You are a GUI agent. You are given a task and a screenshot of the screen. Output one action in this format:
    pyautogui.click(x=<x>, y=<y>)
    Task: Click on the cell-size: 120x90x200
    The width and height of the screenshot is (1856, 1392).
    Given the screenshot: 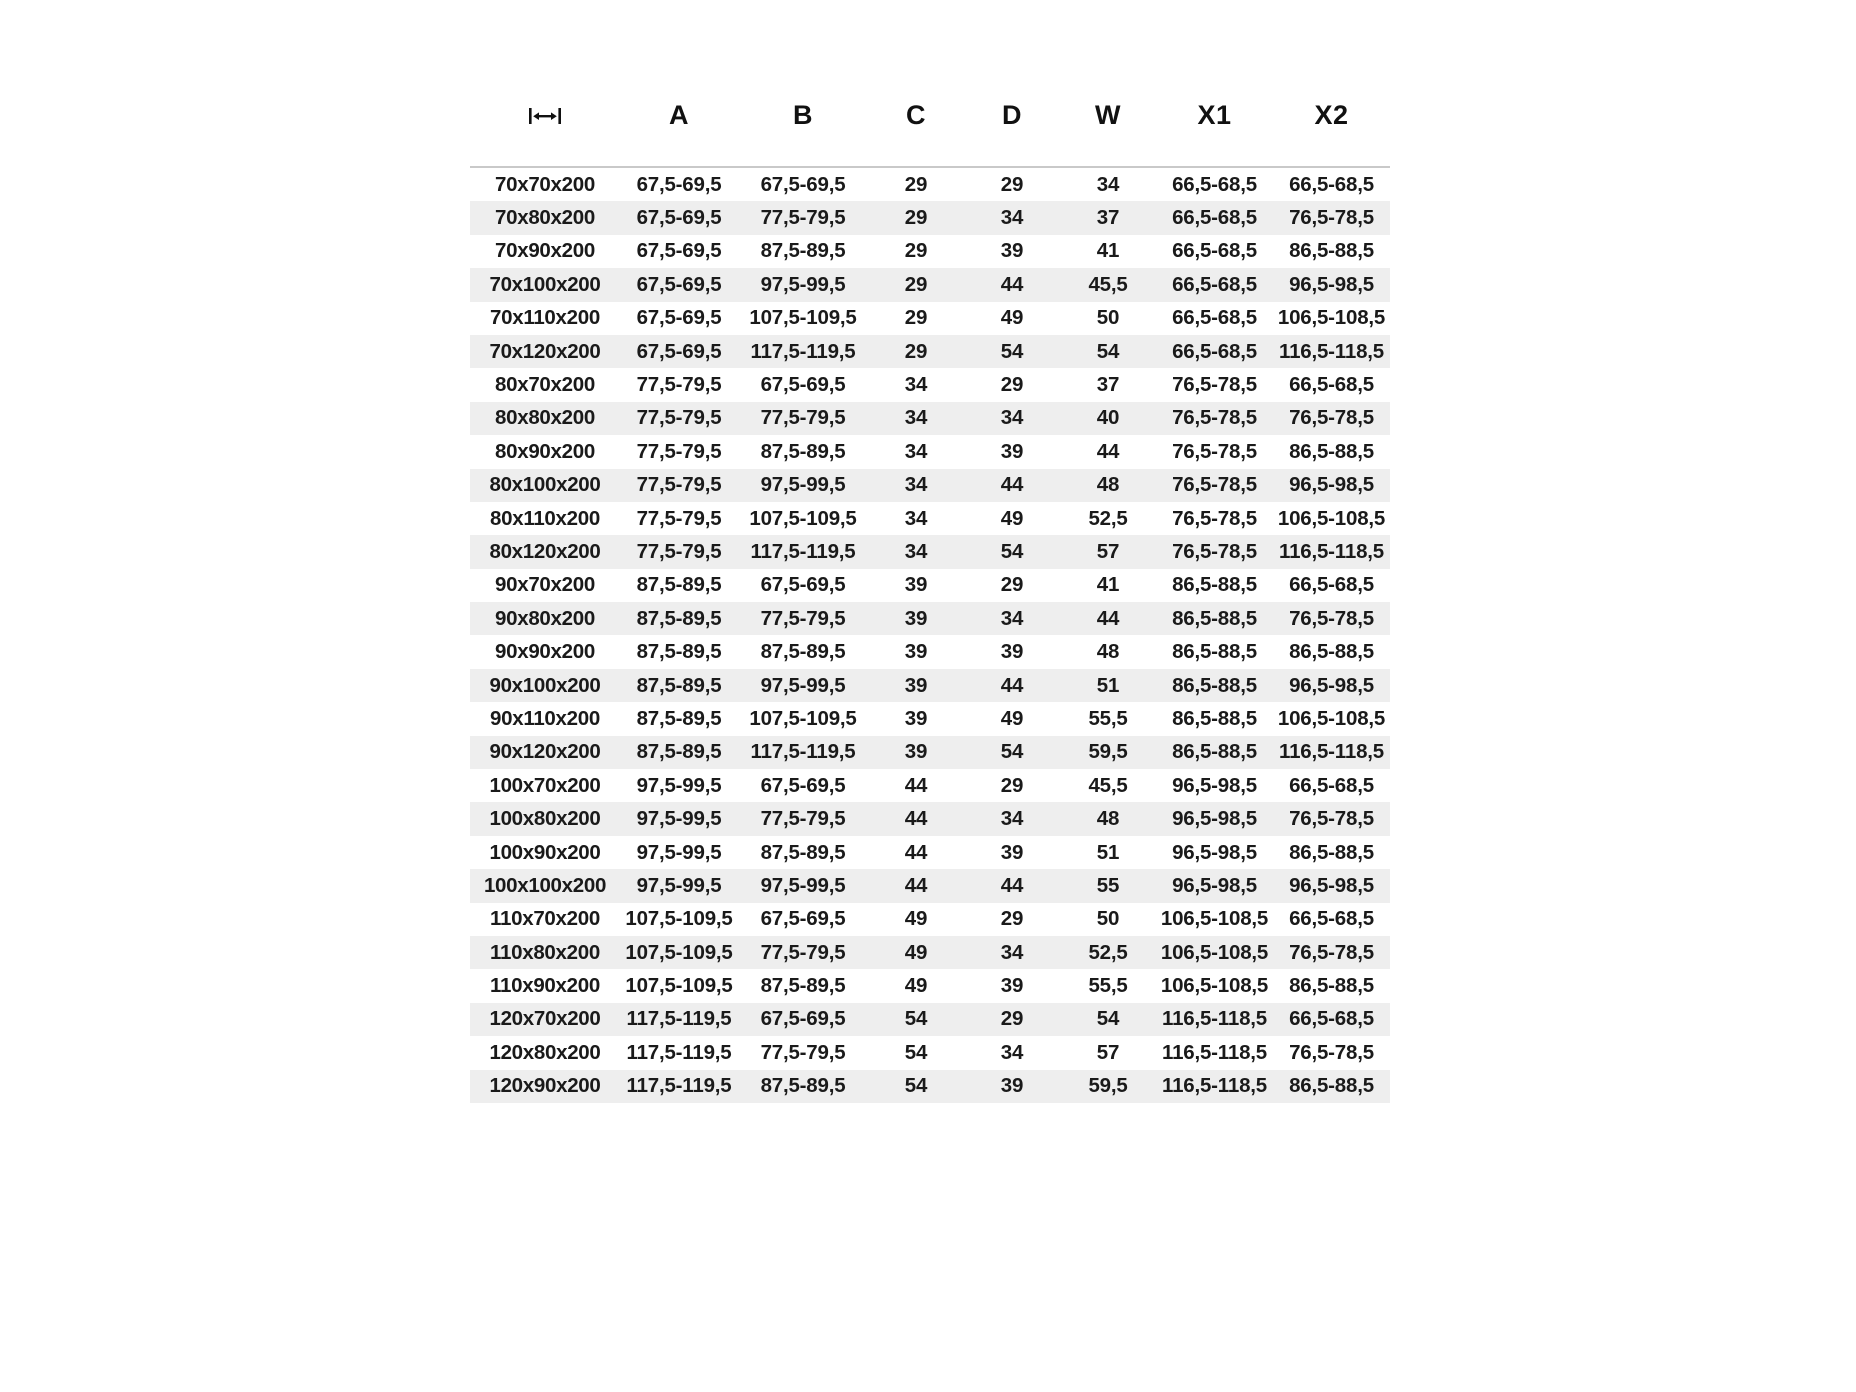 What is the action you would take?
    pyautogui.click(x=545, y=1086)
    